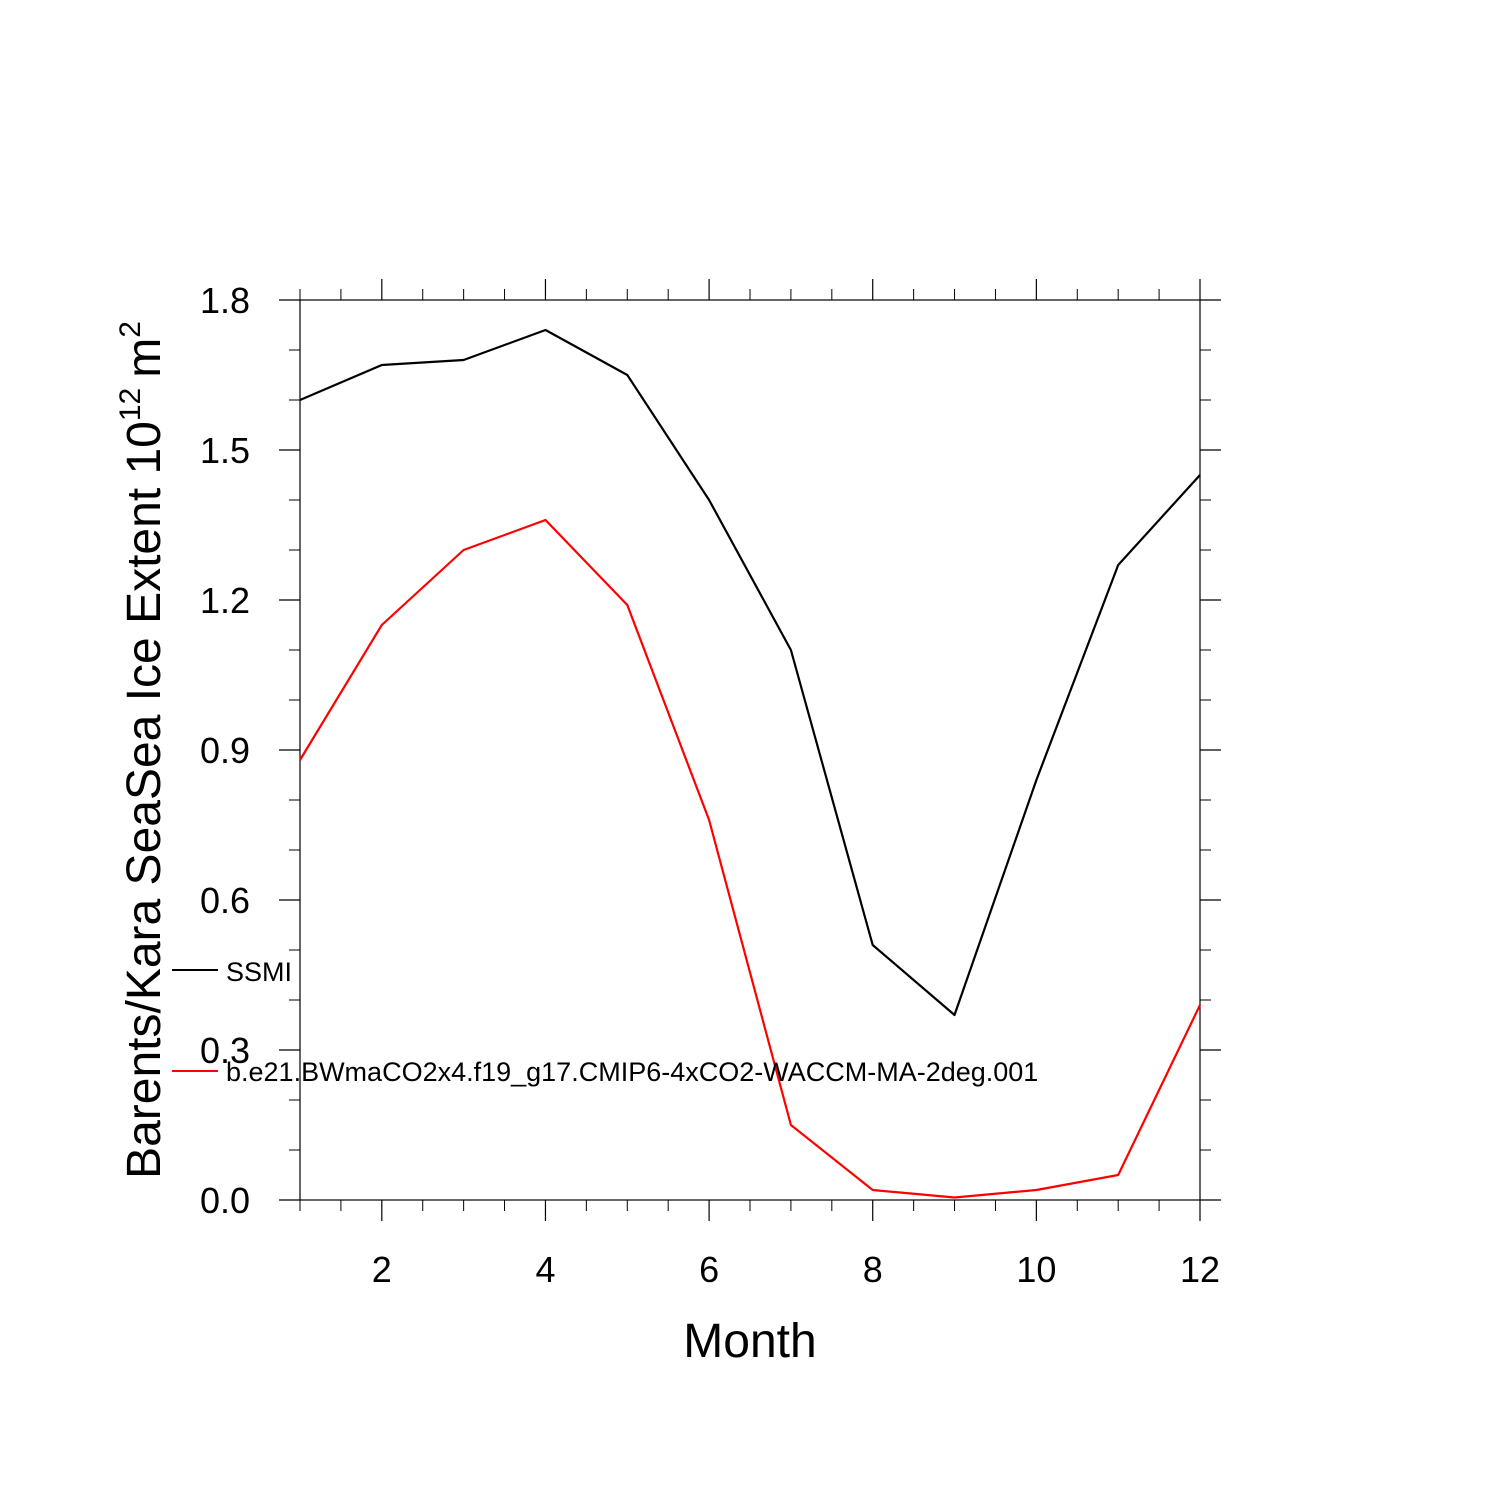 This screenshot has height=1500, width=1500. I want to click on y-axis-title-exponent: 12, so click(130, 404).